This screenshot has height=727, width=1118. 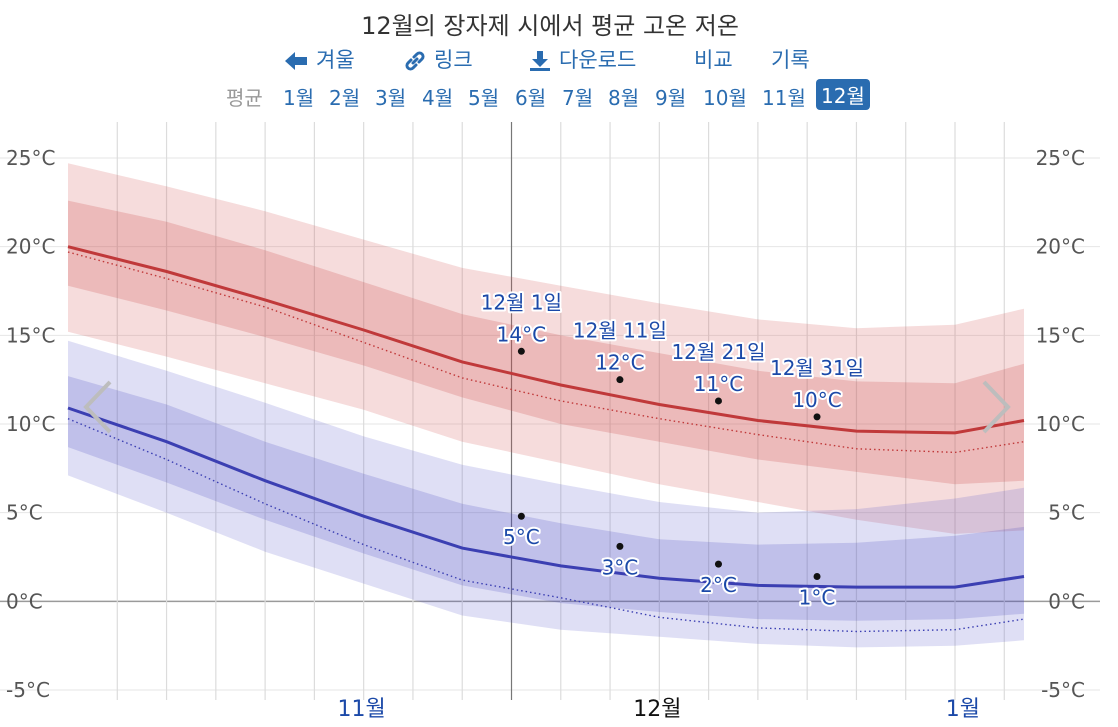 What do you see at coordinates (718, 352) in the screenshot?
I see `annotation-date: 12월 21일` at bounding box center [718, 352].